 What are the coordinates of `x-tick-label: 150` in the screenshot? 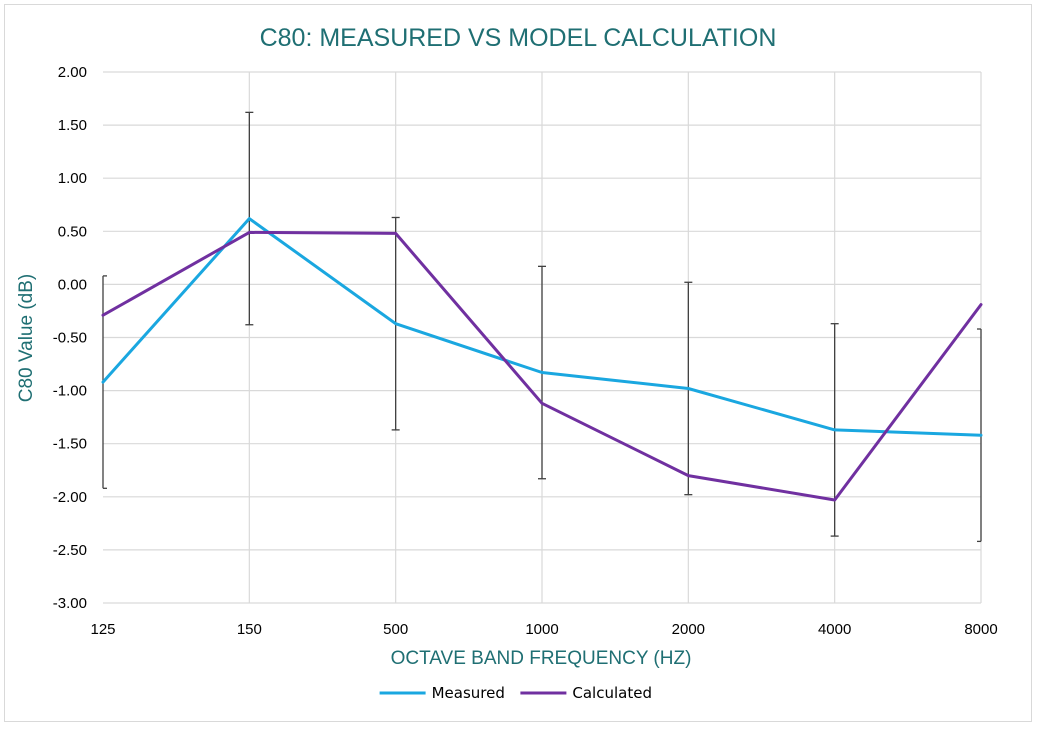 It's located at (249, 629).